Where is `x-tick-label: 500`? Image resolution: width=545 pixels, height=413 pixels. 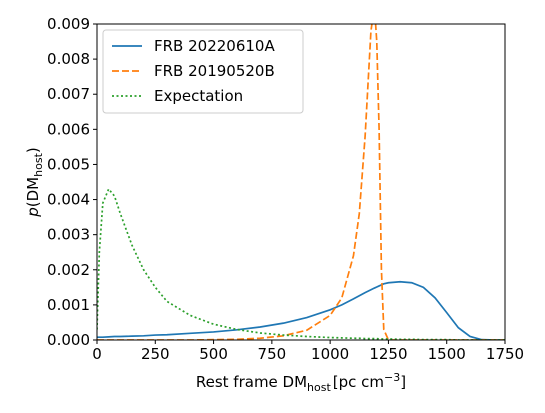
x-tick-label: 500 is located at coordinates (213, 354).